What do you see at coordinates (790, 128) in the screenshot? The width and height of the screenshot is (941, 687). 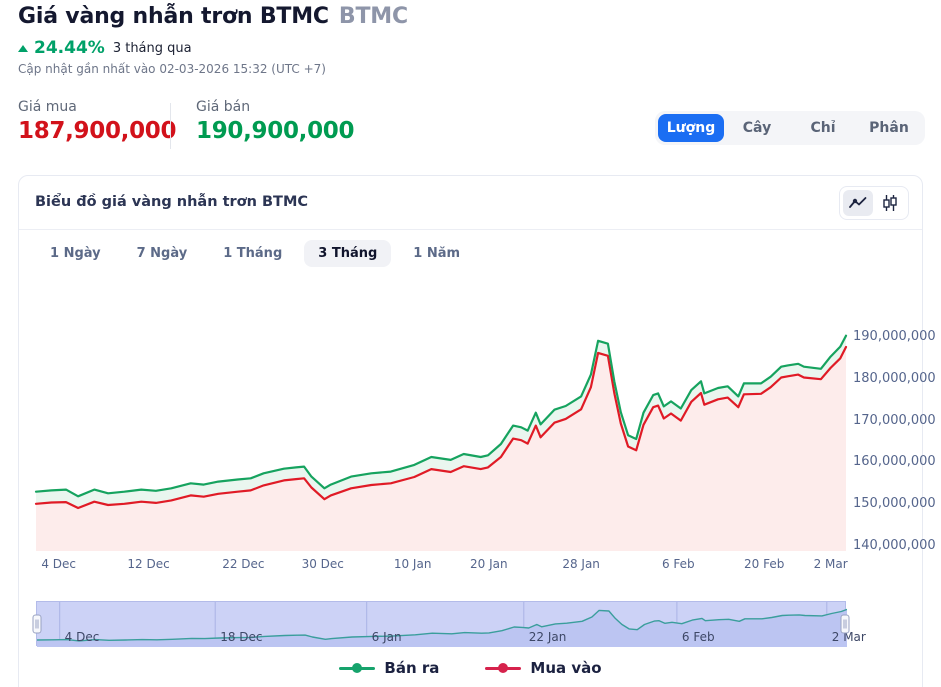 I see `unit-tabs: Lượng Cây Chỉ Phân` at bounding box center [790, 128].